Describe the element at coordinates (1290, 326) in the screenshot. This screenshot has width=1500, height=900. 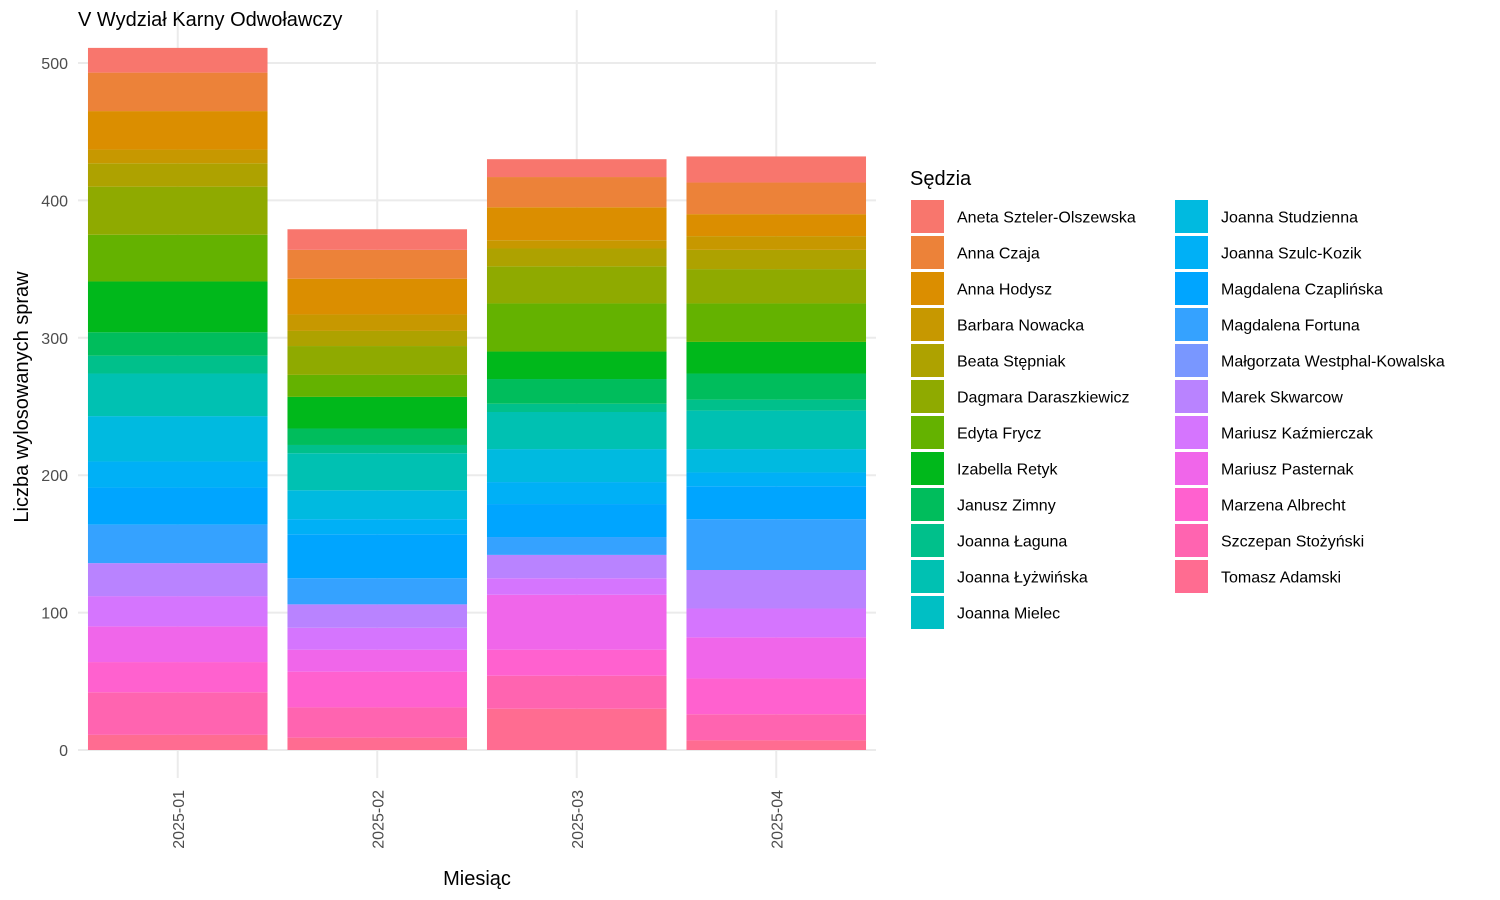
I see `legend-label: Magdalena Fortuna` at that location.